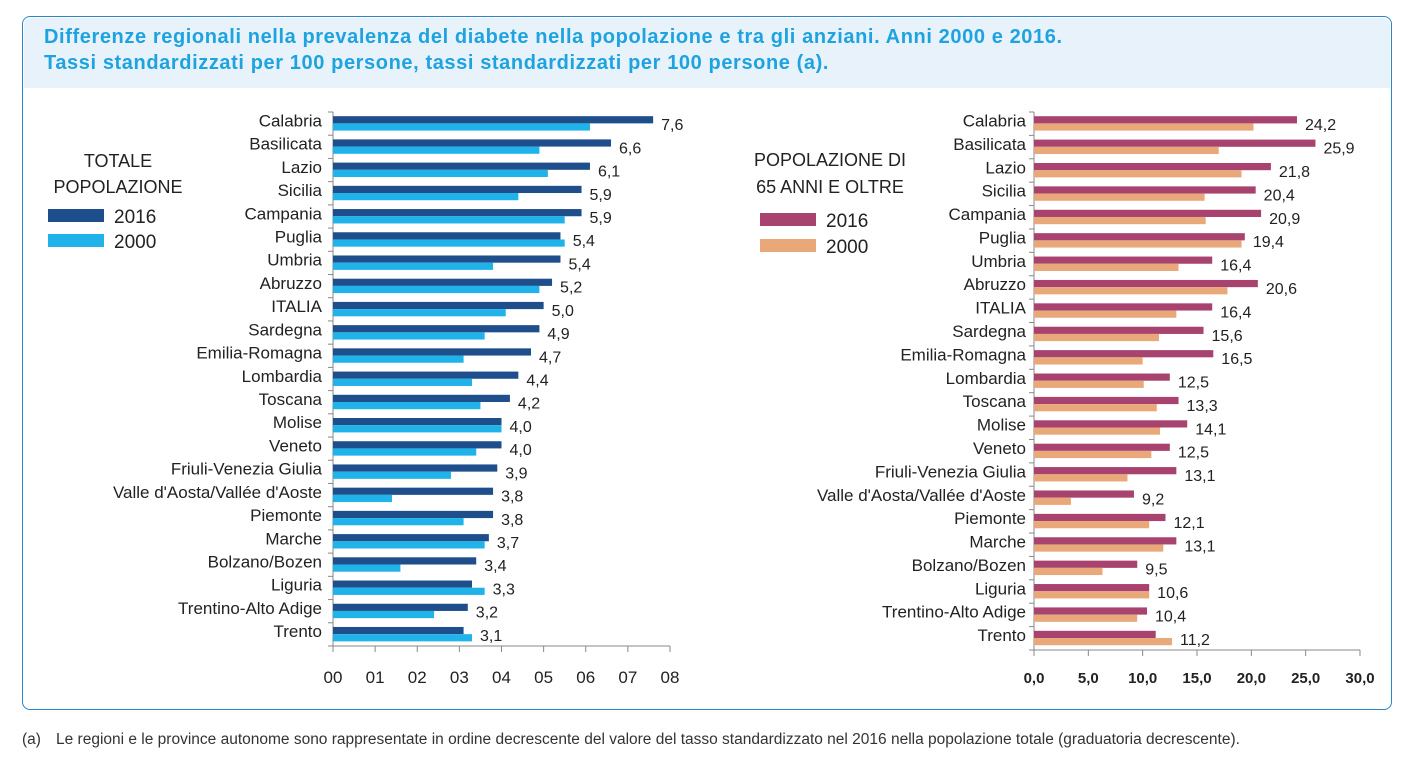 The height and width of the screenshot is (771, 1412). Describe the element at coordinates (571, 288) in the screenshot. I see `data-label: 5,2` at that location.